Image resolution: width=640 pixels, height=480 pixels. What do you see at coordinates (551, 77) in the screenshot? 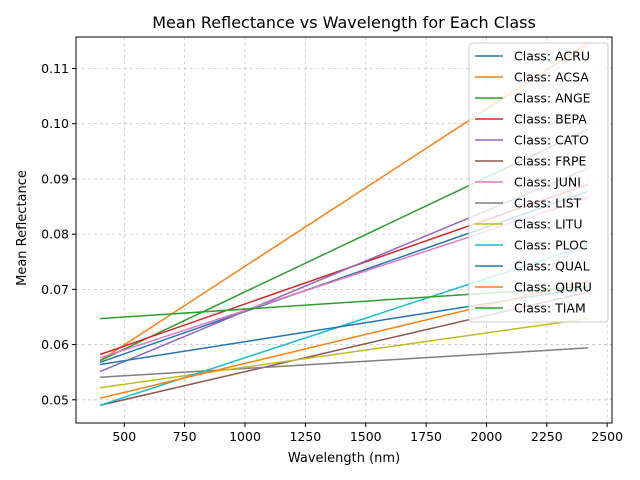
I see `legend-label-acsa: Class: ACSA` at bounding box center [551, 77].